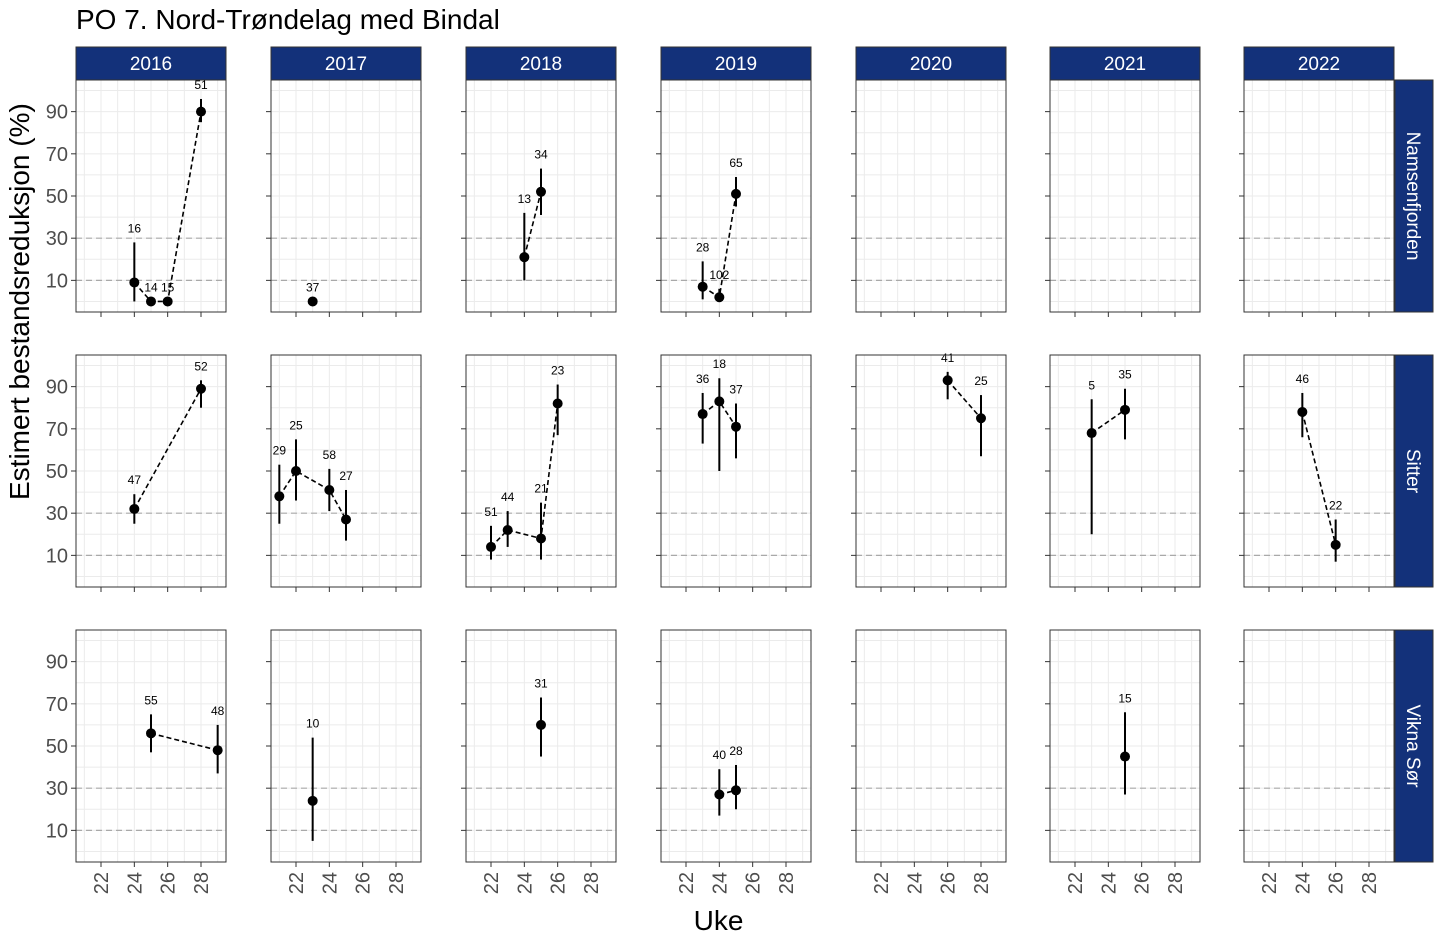 This screenshot has height=940, width=1437. Describe the element at coordinates (541, 155) in the screenshot. I see `sample-size-label: 34` at that location.